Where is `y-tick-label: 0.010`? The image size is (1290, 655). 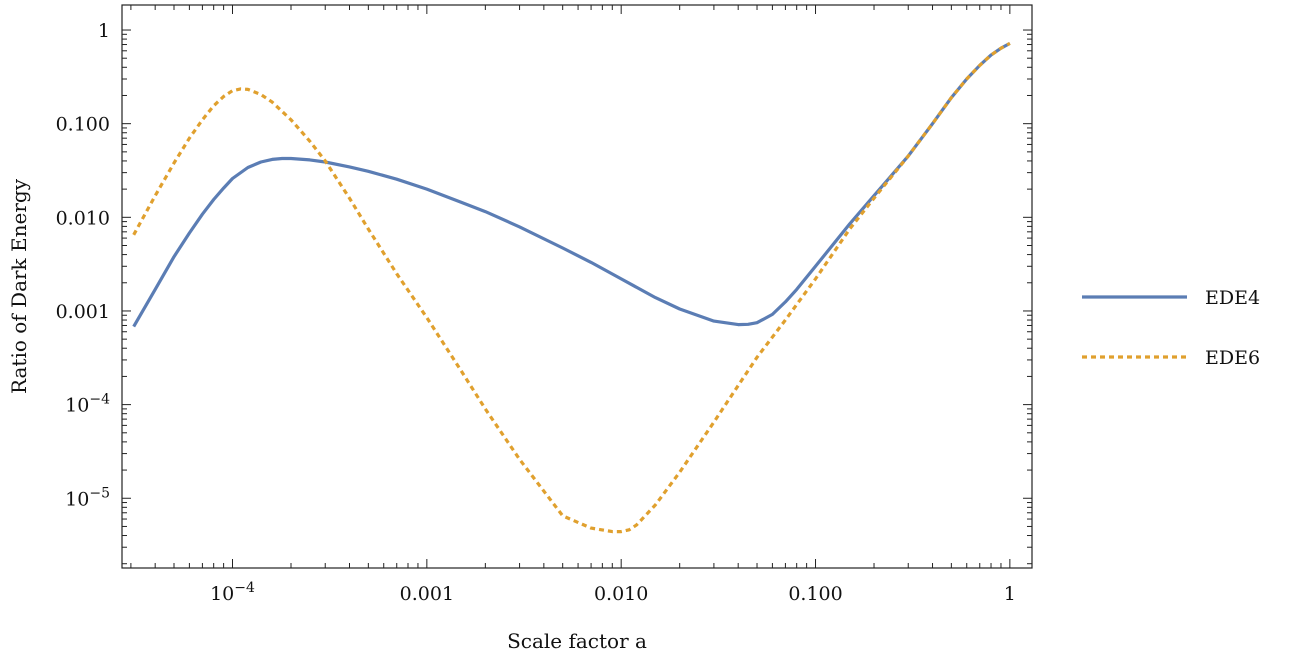
y-tick-label: 0.010 is located at coordinates (83, 218).